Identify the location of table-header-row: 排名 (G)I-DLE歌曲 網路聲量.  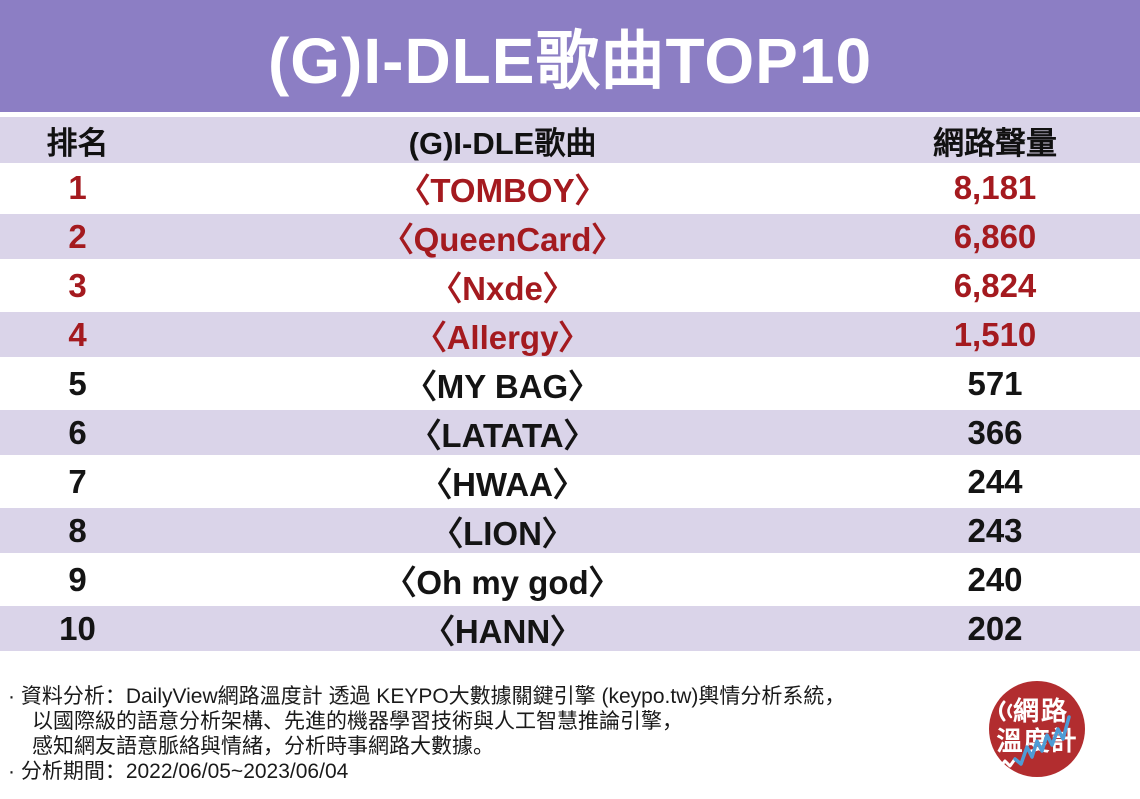
(570, 140).